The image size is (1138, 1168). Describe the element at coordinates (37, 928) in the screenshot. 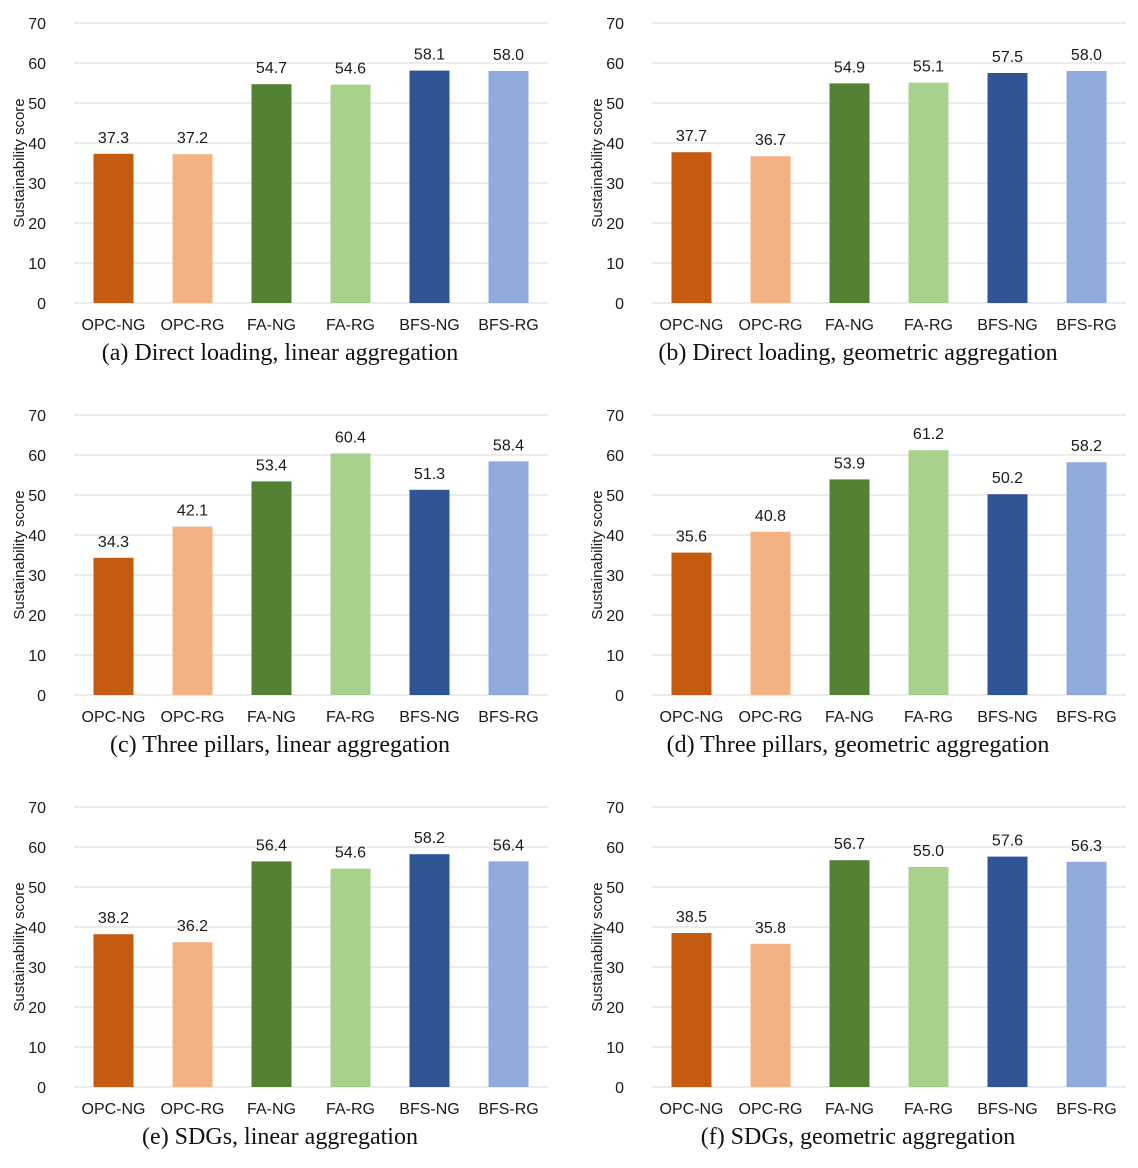

I see `y-tick-label: 40` at that location.